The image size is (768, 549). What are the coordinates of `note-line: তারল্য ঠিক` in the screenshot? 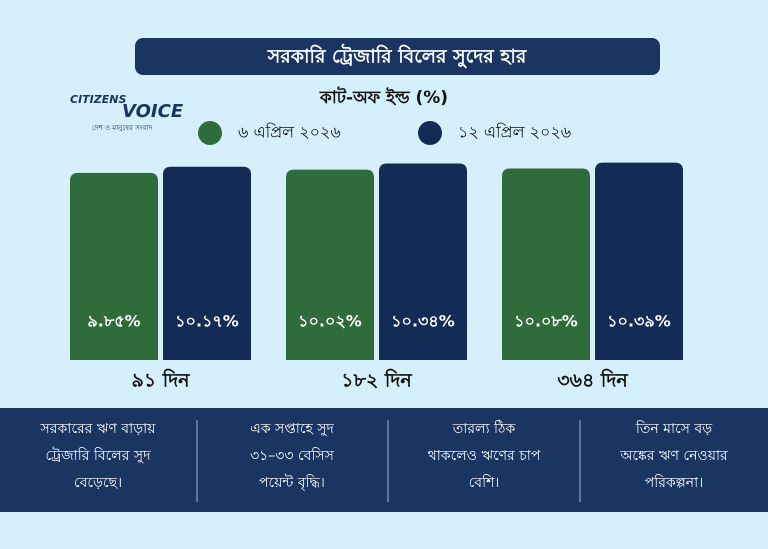 It's located at (484, 428).